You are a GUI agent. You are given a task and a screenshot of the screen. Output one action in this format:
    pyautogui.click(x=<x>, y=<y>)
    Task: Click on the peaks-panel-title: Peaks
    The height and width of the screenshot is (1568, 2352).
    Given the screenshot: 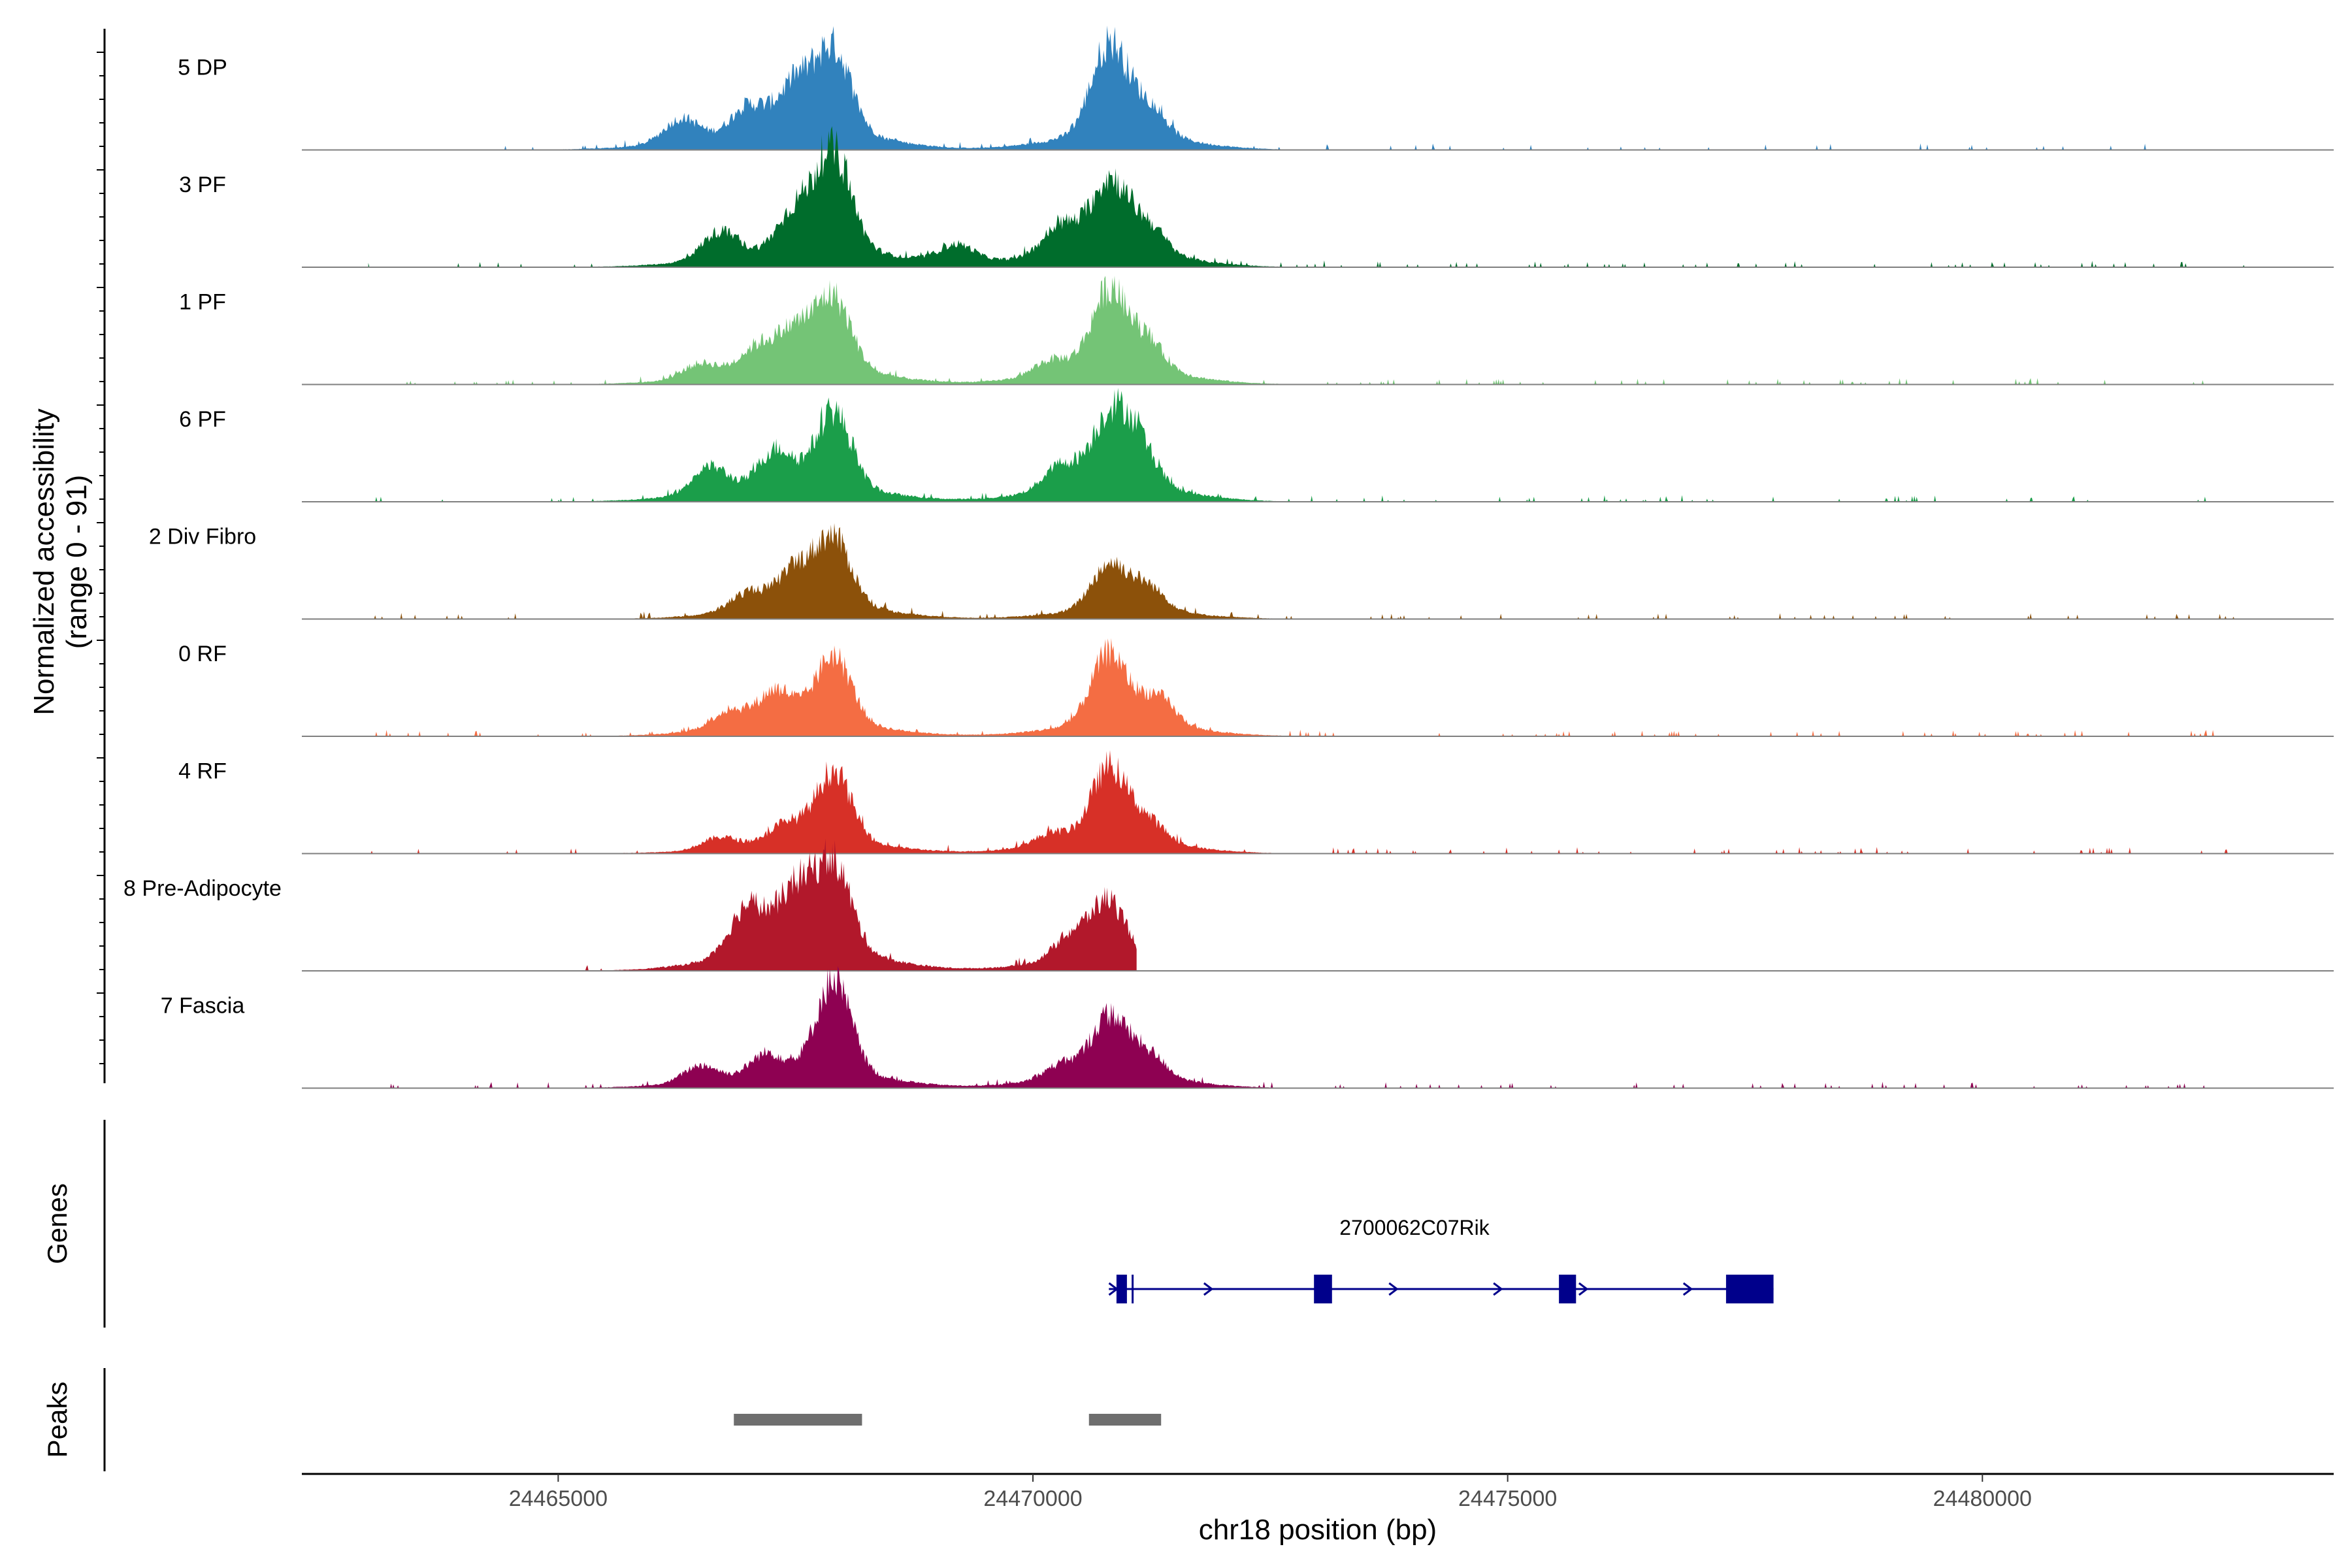 What is the action you would take?
    pyautogui.click(x=57, y=1420)
    